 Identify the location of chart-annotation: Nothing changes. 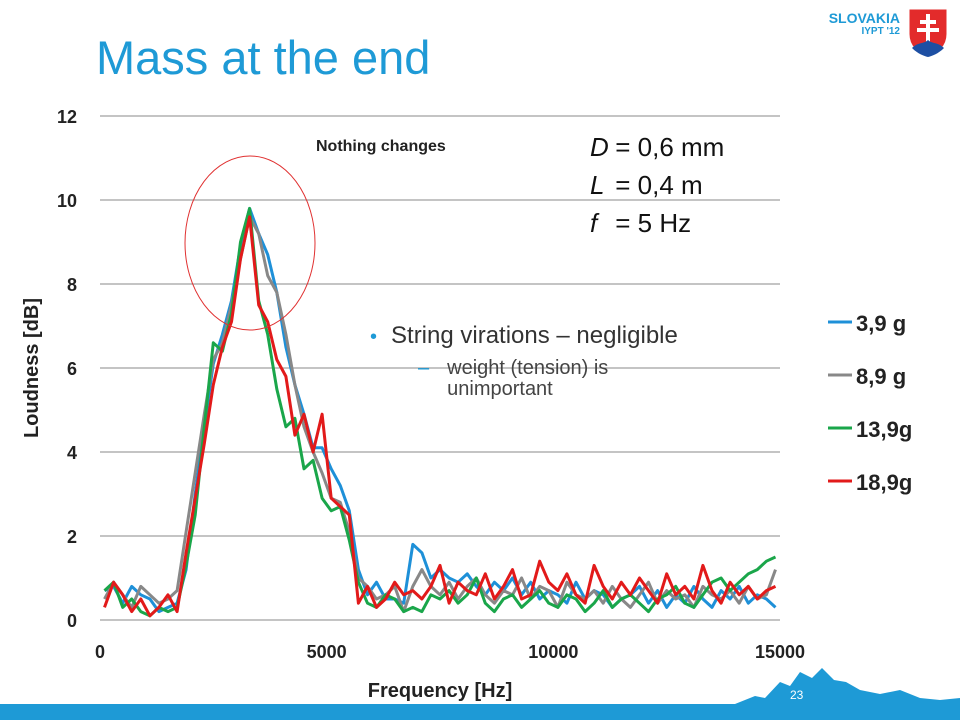
(381, 146).